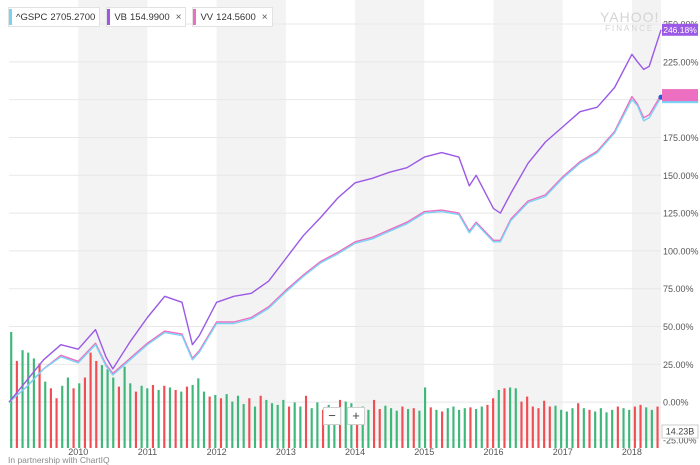 The width and height of the screenshot is (700, 465). I want to click on volume-scale-label: 14.23B, so click(680, 432).